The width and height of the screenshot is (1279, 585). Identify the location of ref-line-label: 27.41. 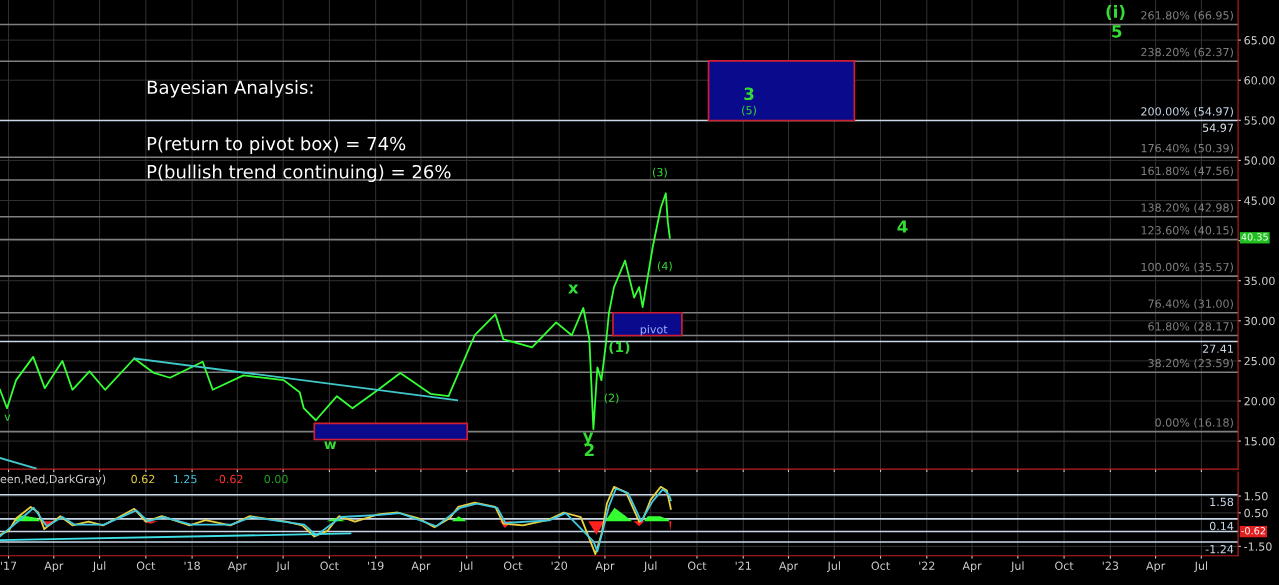
(1217, 348).